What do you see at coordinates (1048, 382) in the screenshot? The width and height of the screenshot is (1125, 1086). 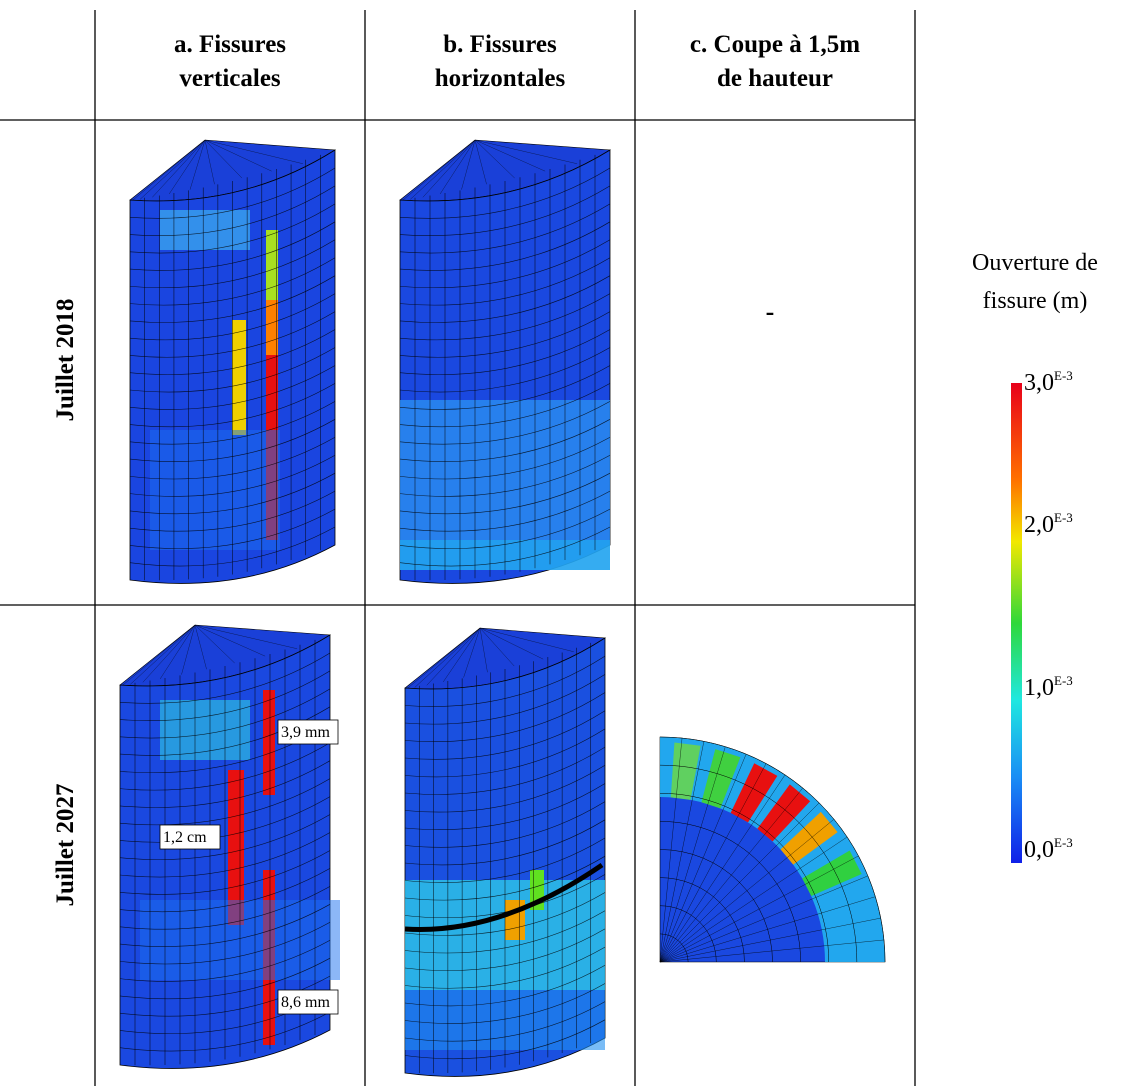 I see `legend-tick: 3,0E-3` at bounding box center [1048, 382].